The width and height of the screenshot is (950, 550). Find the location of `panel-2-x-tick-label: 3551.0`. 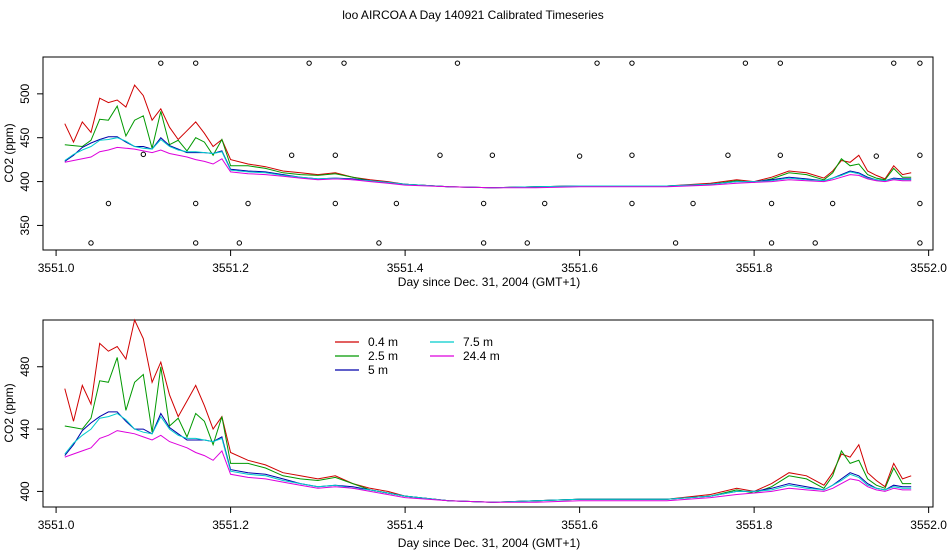

panel-2-x-tick-label: 3551.0 is located at coordinates (56, 525).